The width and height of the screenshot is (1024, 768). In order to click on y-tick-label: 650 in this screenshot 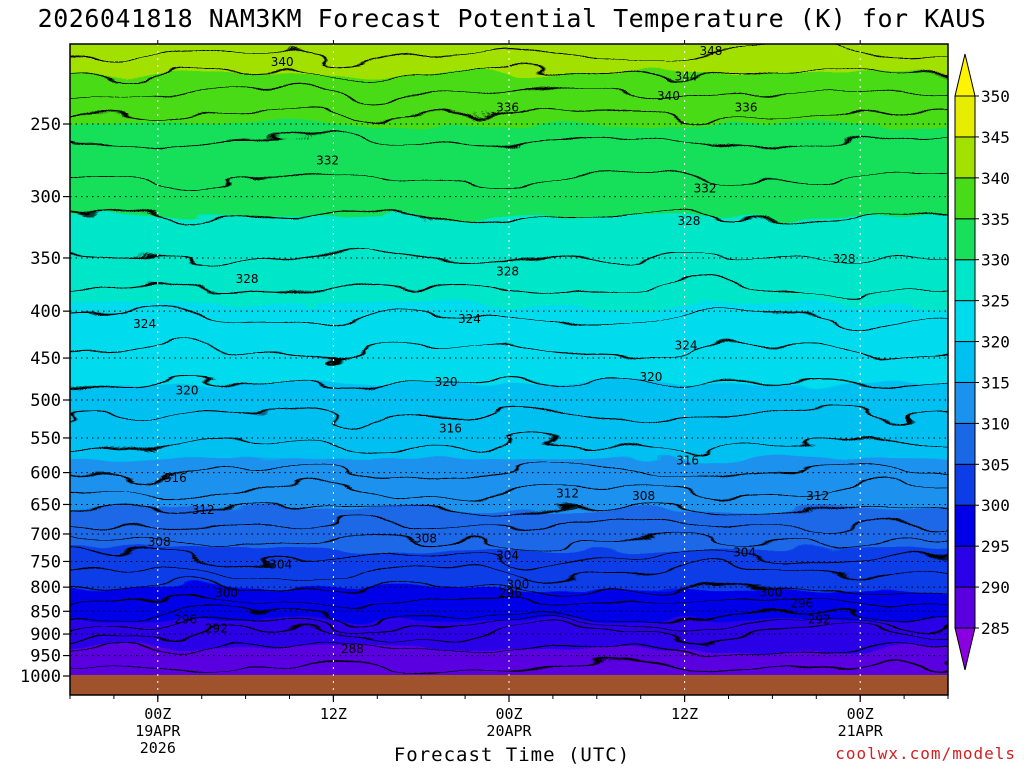, I will do `click(45, 505)`.